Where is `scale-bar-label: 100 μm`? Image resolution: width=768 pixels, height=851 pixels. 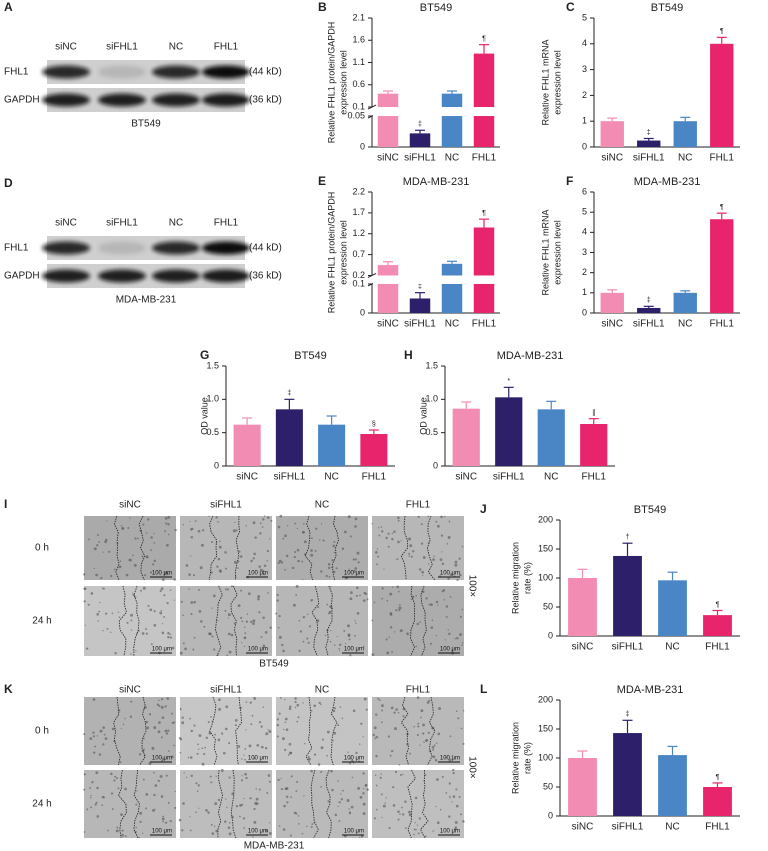
scale-bar-label: 100 μm is located at coordinates (162, 650).